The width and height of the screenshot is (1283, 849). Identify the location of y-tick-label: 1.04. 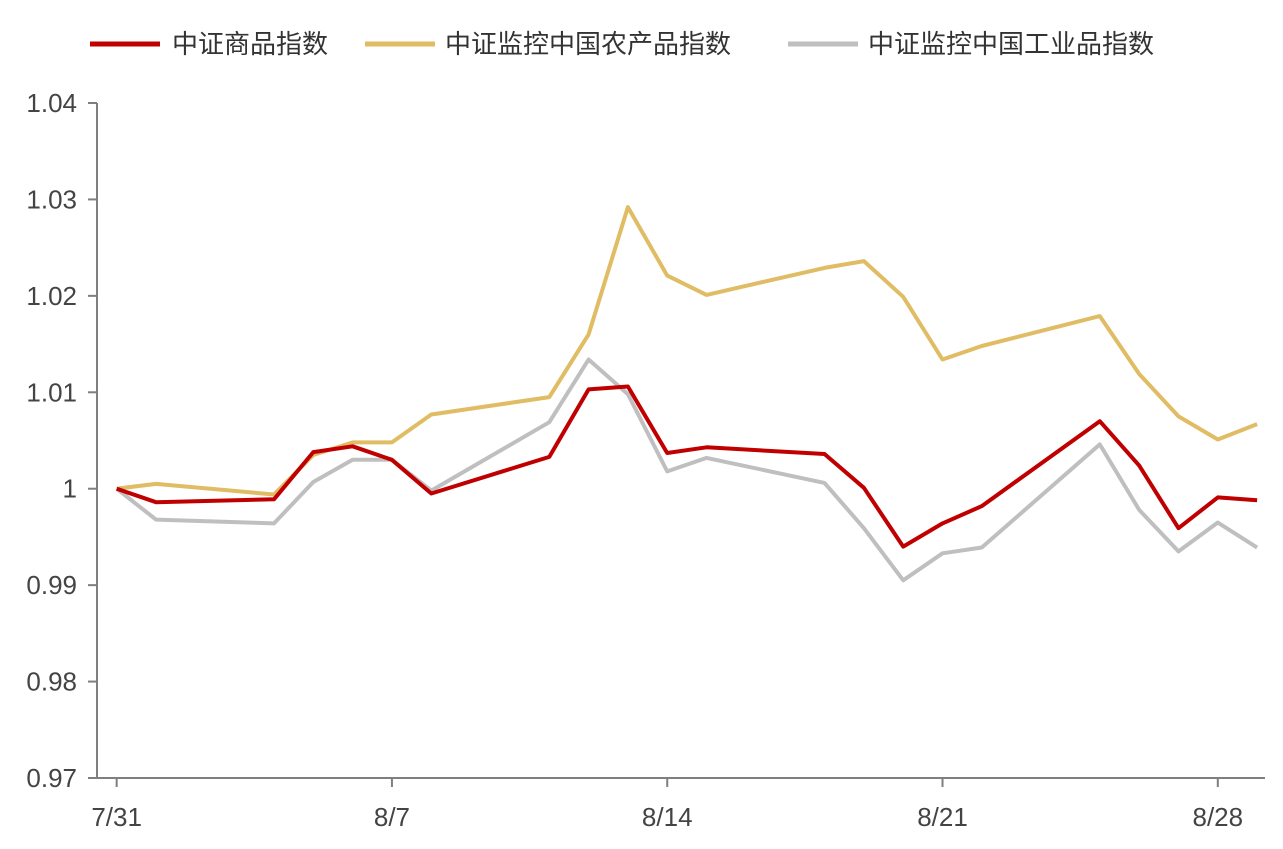
(51, 103).